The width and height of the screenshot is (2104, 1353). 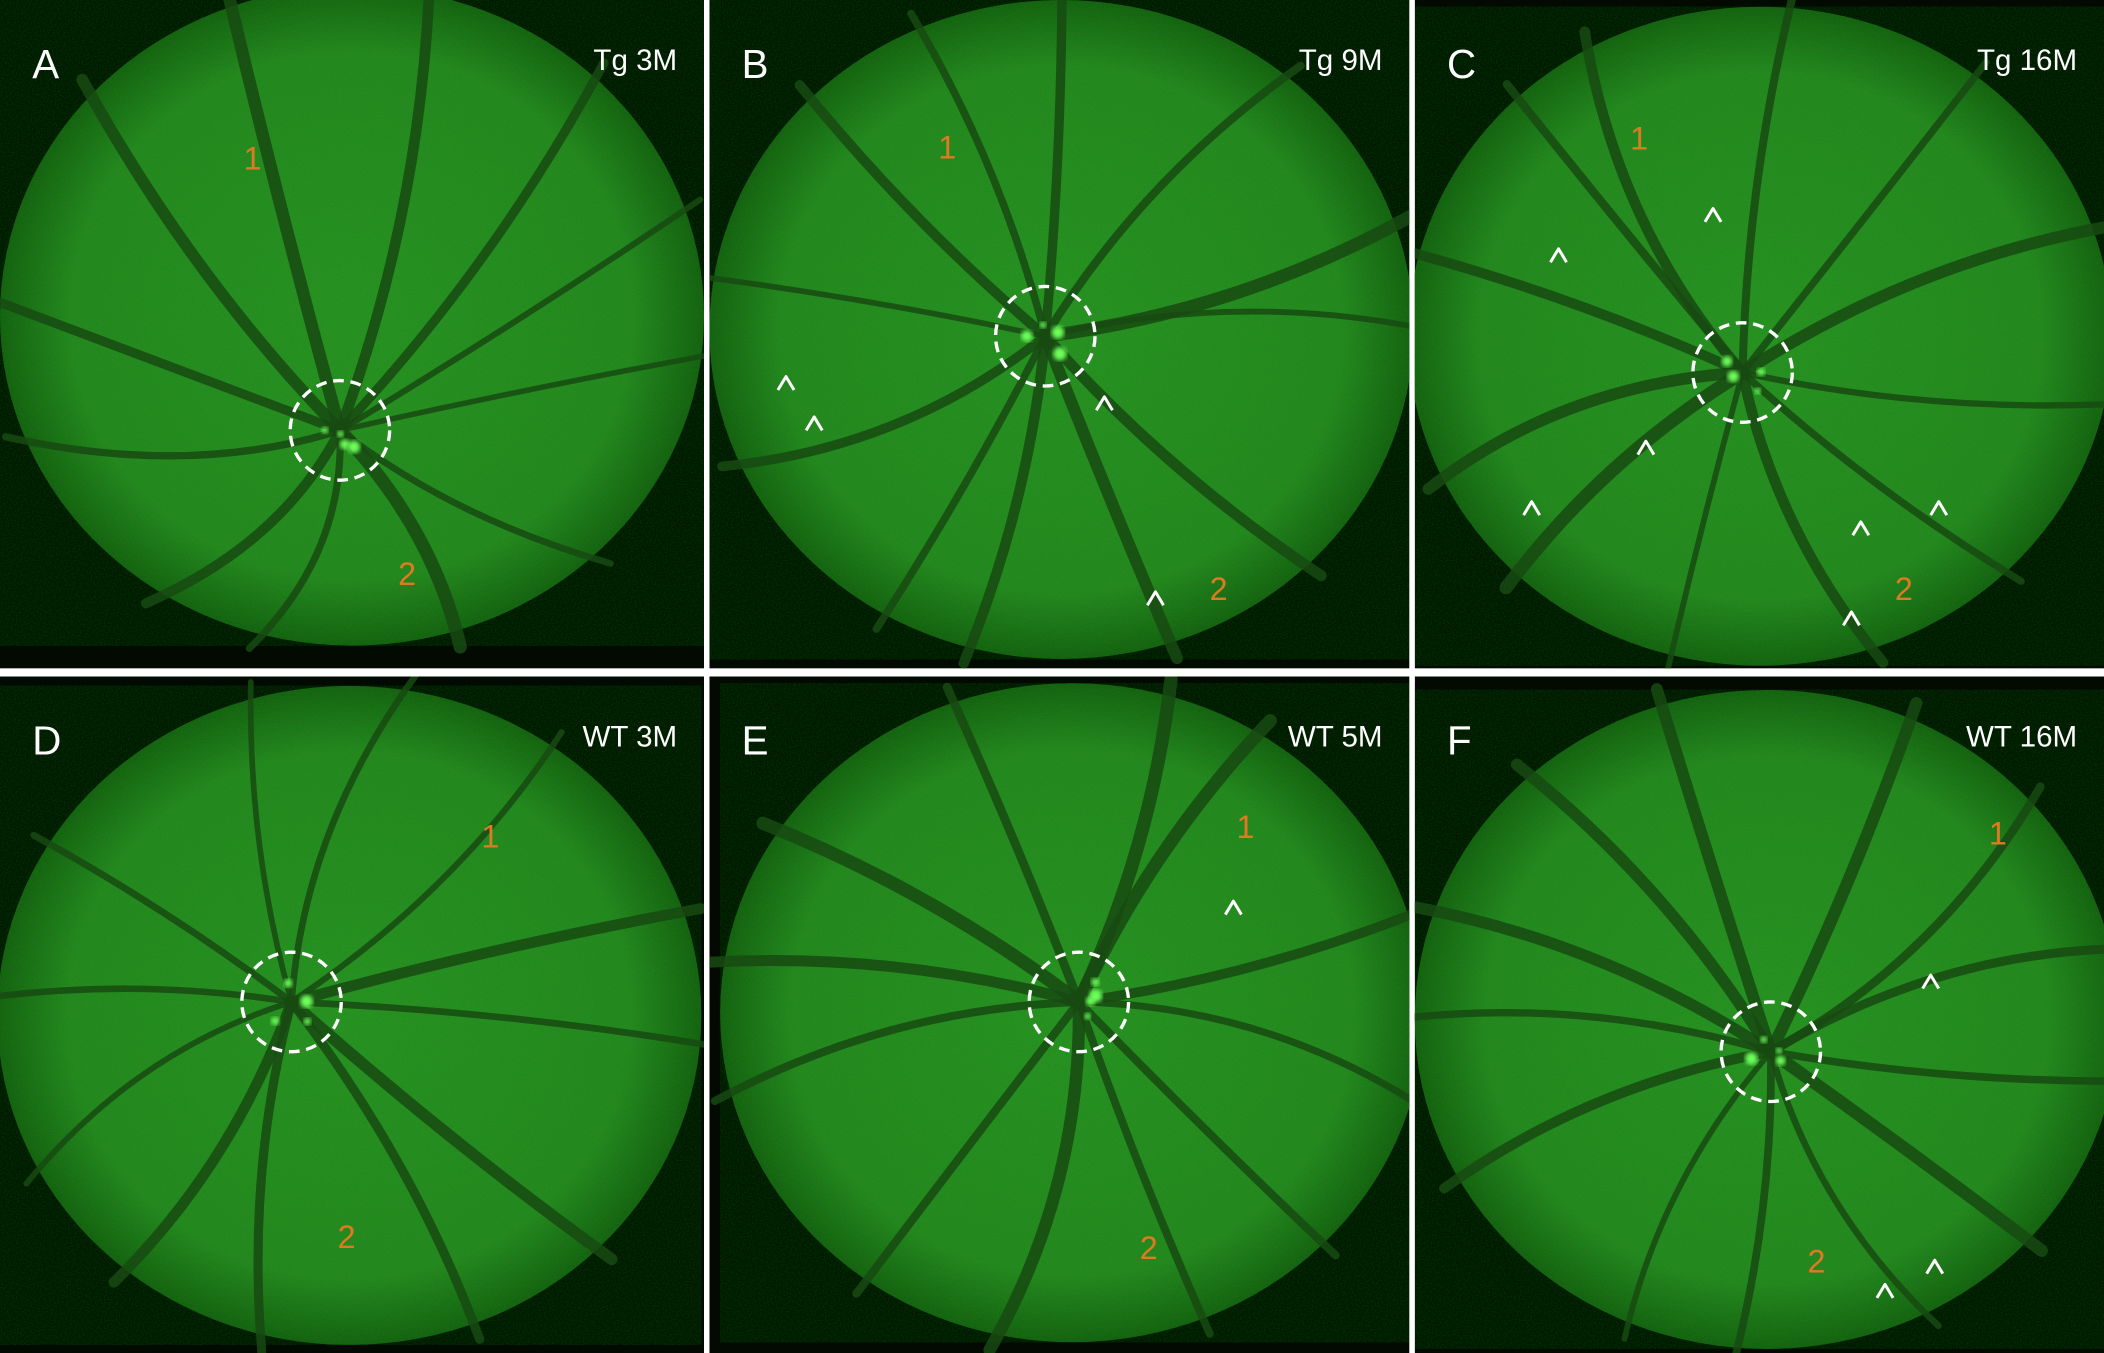 What do you see at coordinates (45, 64) in the screenshot?
I see `panel-letter: A` at bounding box center [45, 64].